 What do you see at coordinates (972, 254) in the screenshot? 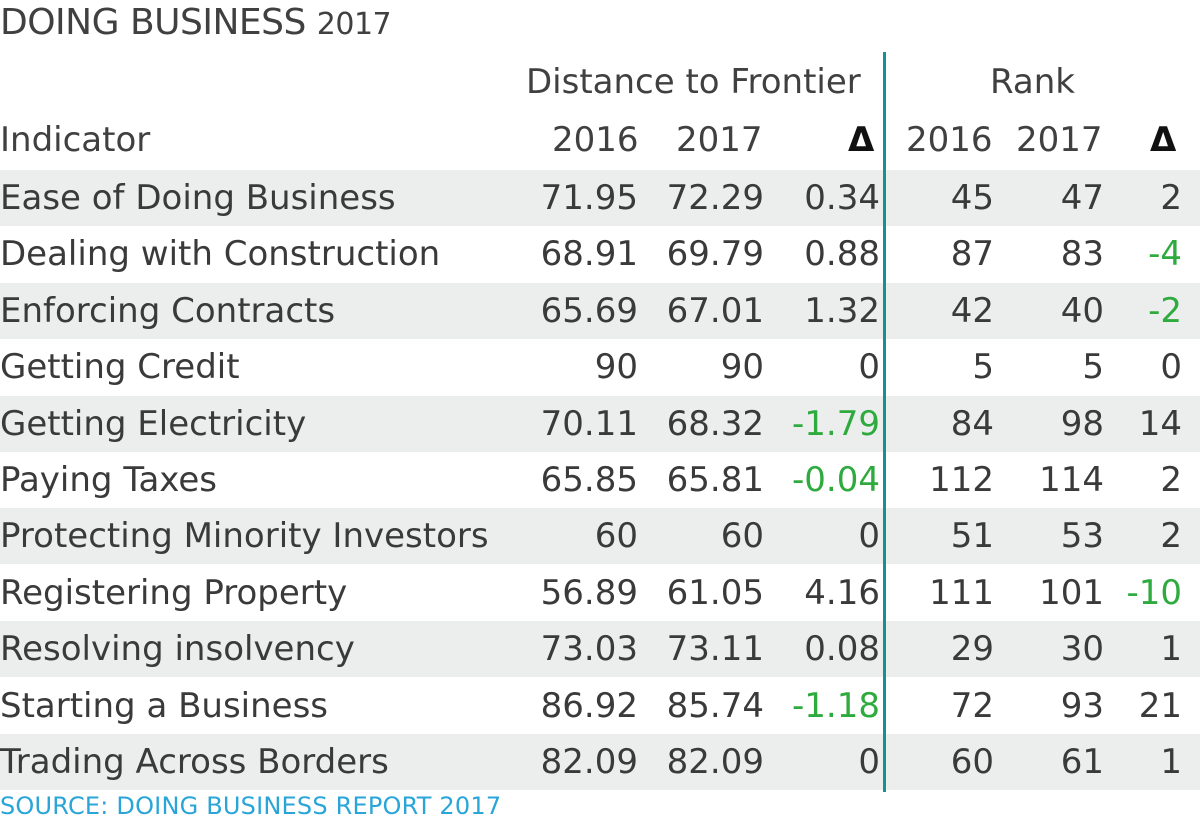
I see `cell-rank-2016: 87` at bounding box center [972, 254].